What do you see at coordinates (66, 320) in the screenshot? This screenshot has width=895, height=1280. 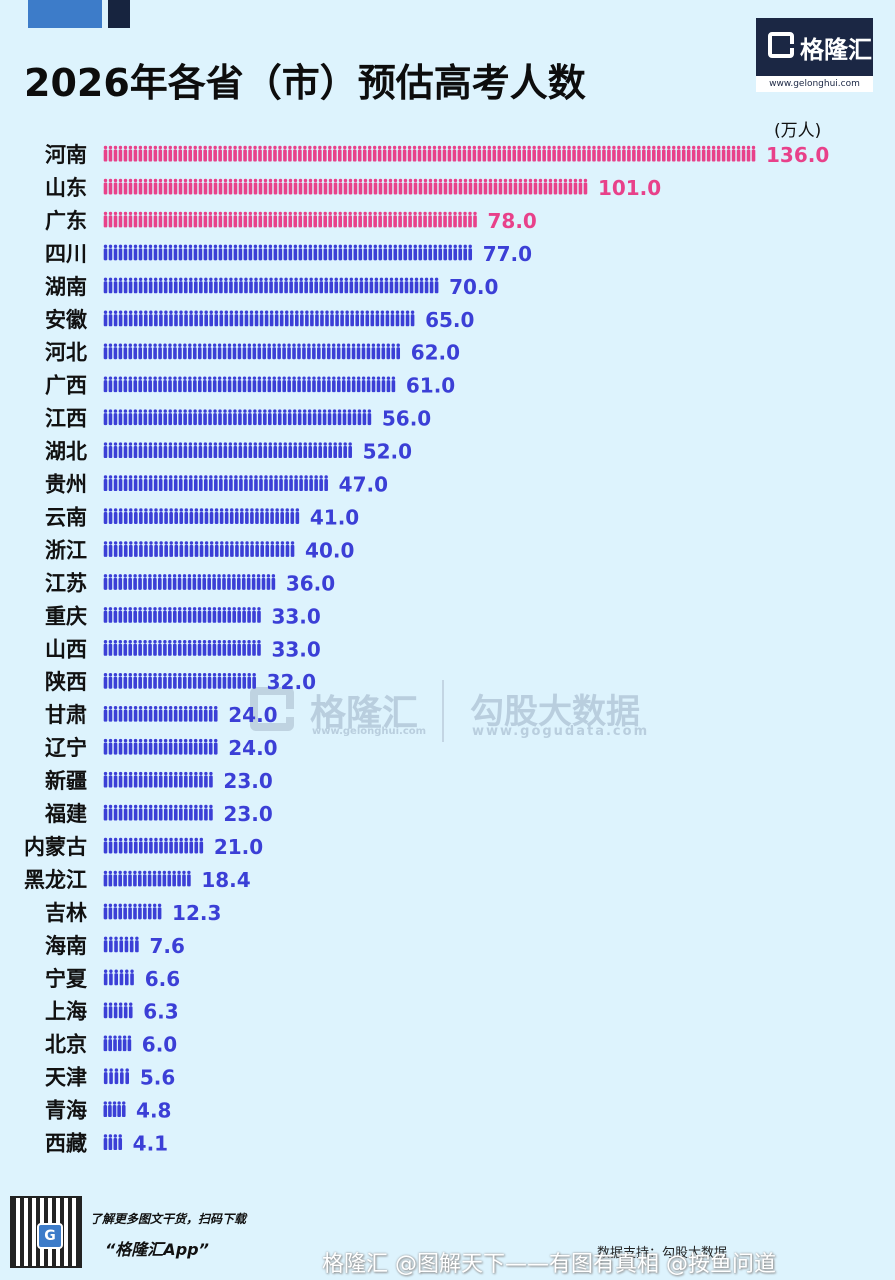 I see `province-label: 安徽` at bounding box center [66, 320].